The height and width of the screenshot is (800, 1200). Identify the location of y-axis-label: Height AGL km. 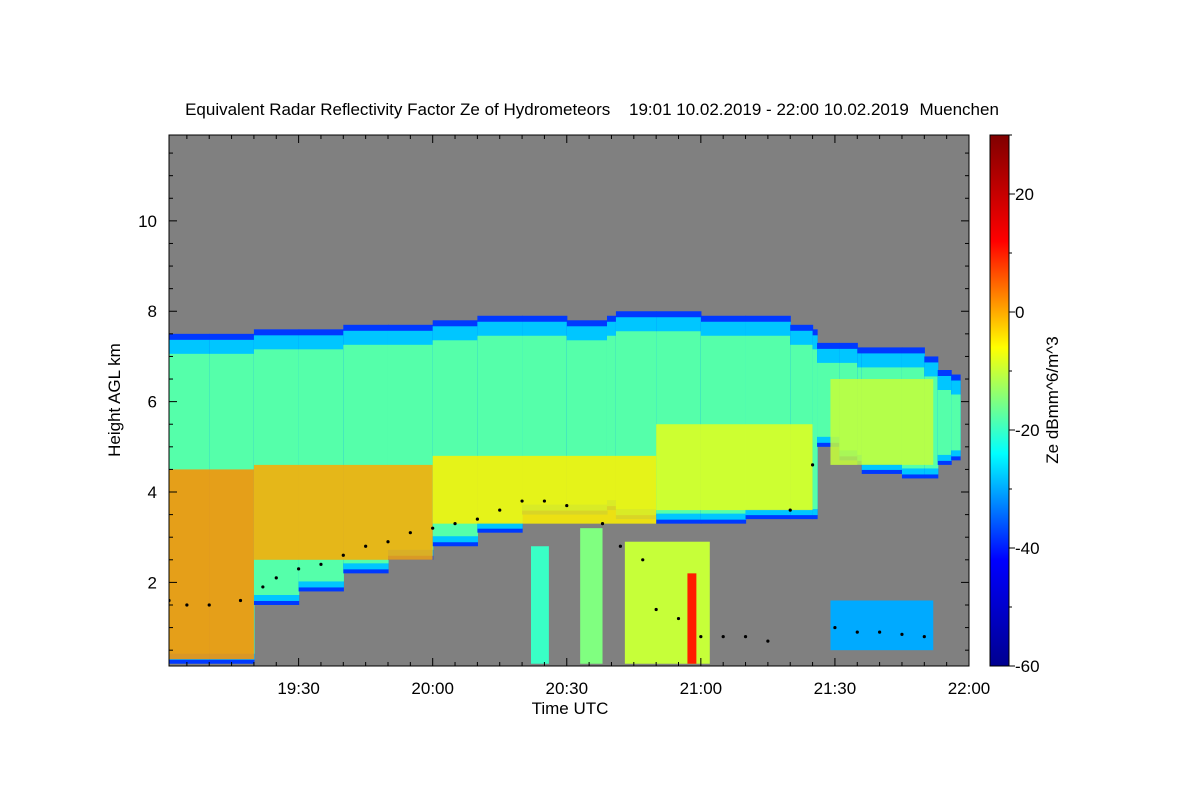
(114, 400).